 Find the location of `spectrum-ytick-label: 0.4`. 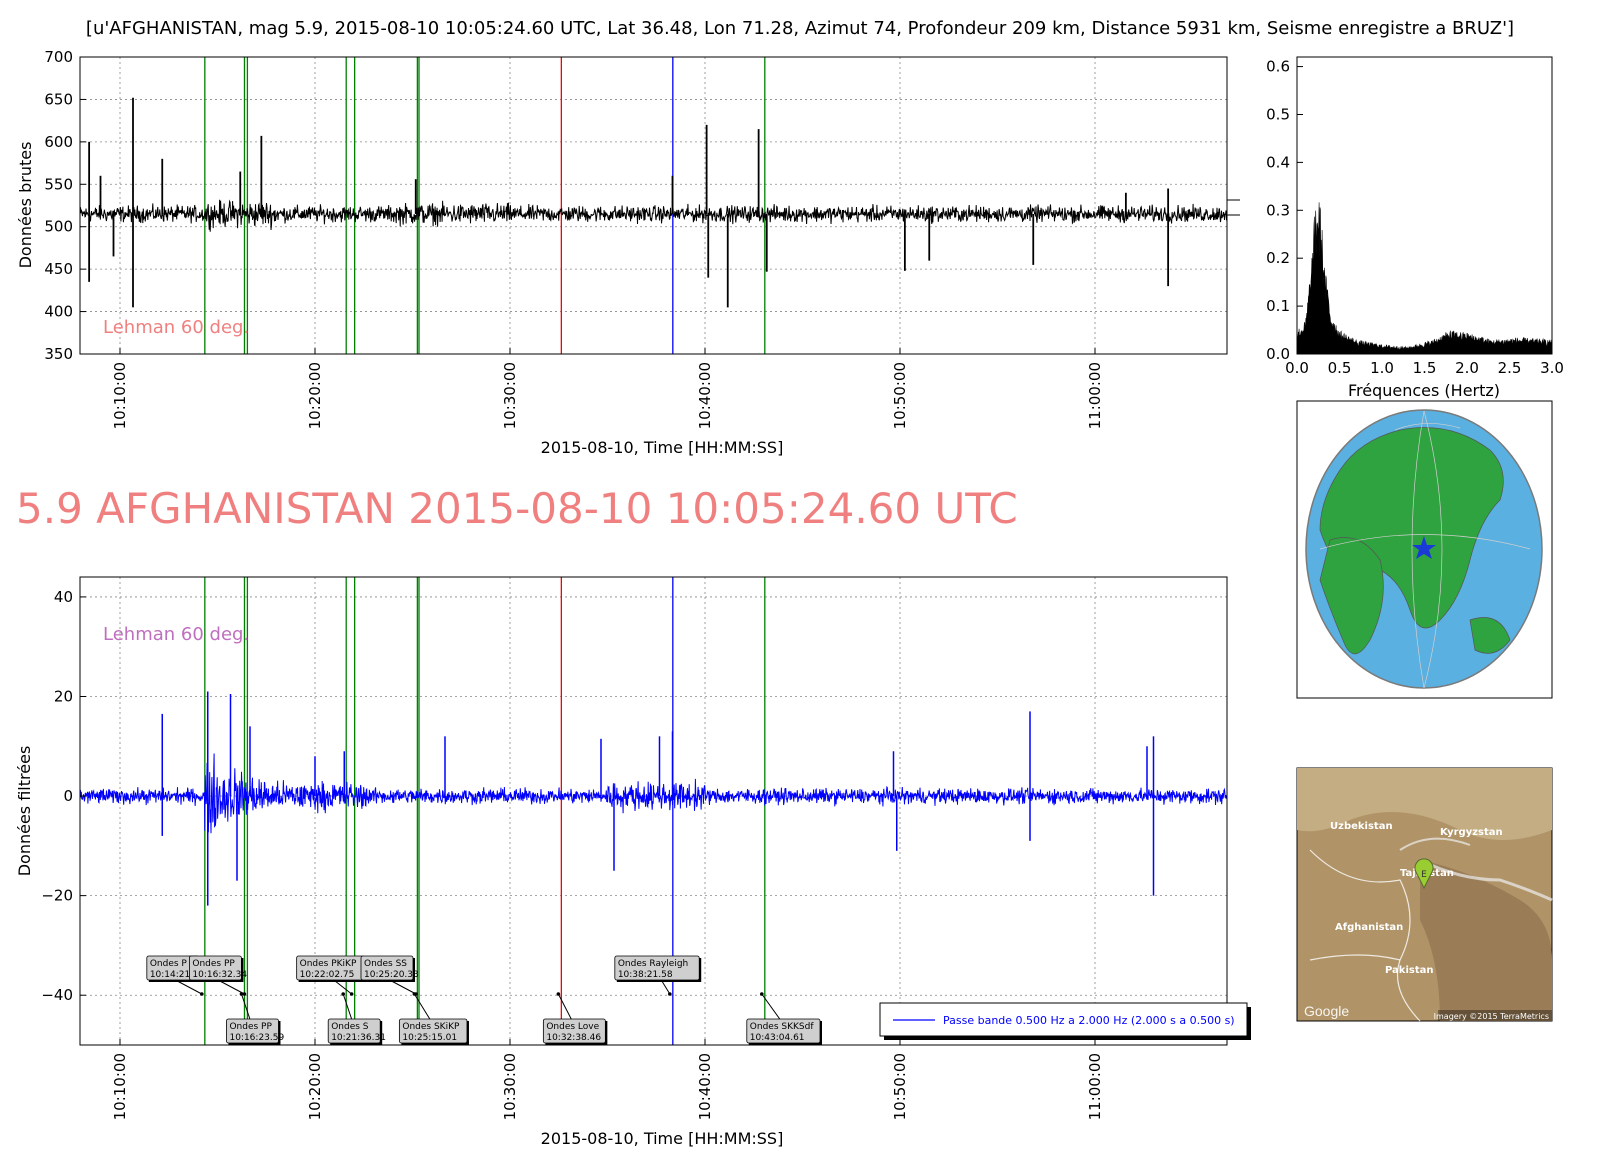

spectrum-ytick-label: 0.4 is located at coordinates (1278, 162).